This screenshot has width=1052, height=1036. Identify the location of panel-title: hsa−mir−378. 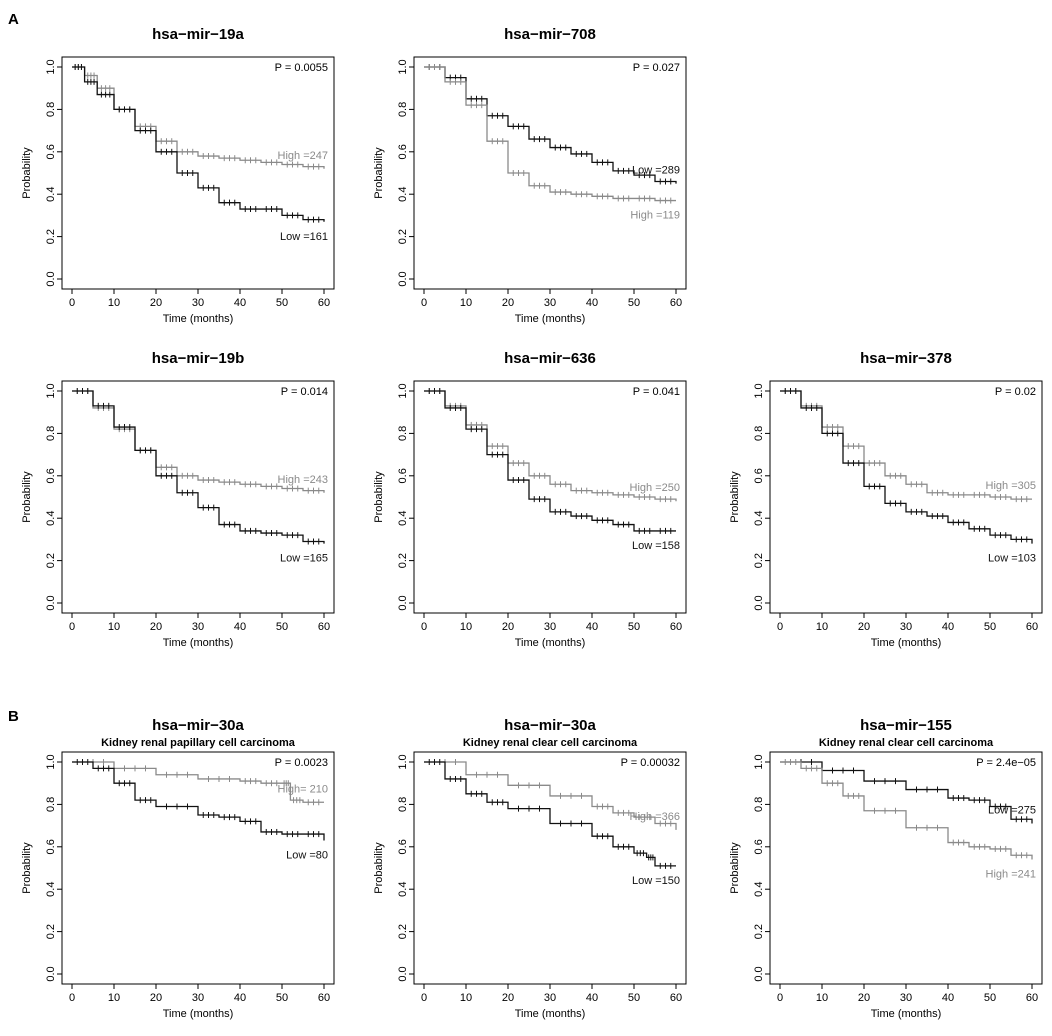
(906, 358).